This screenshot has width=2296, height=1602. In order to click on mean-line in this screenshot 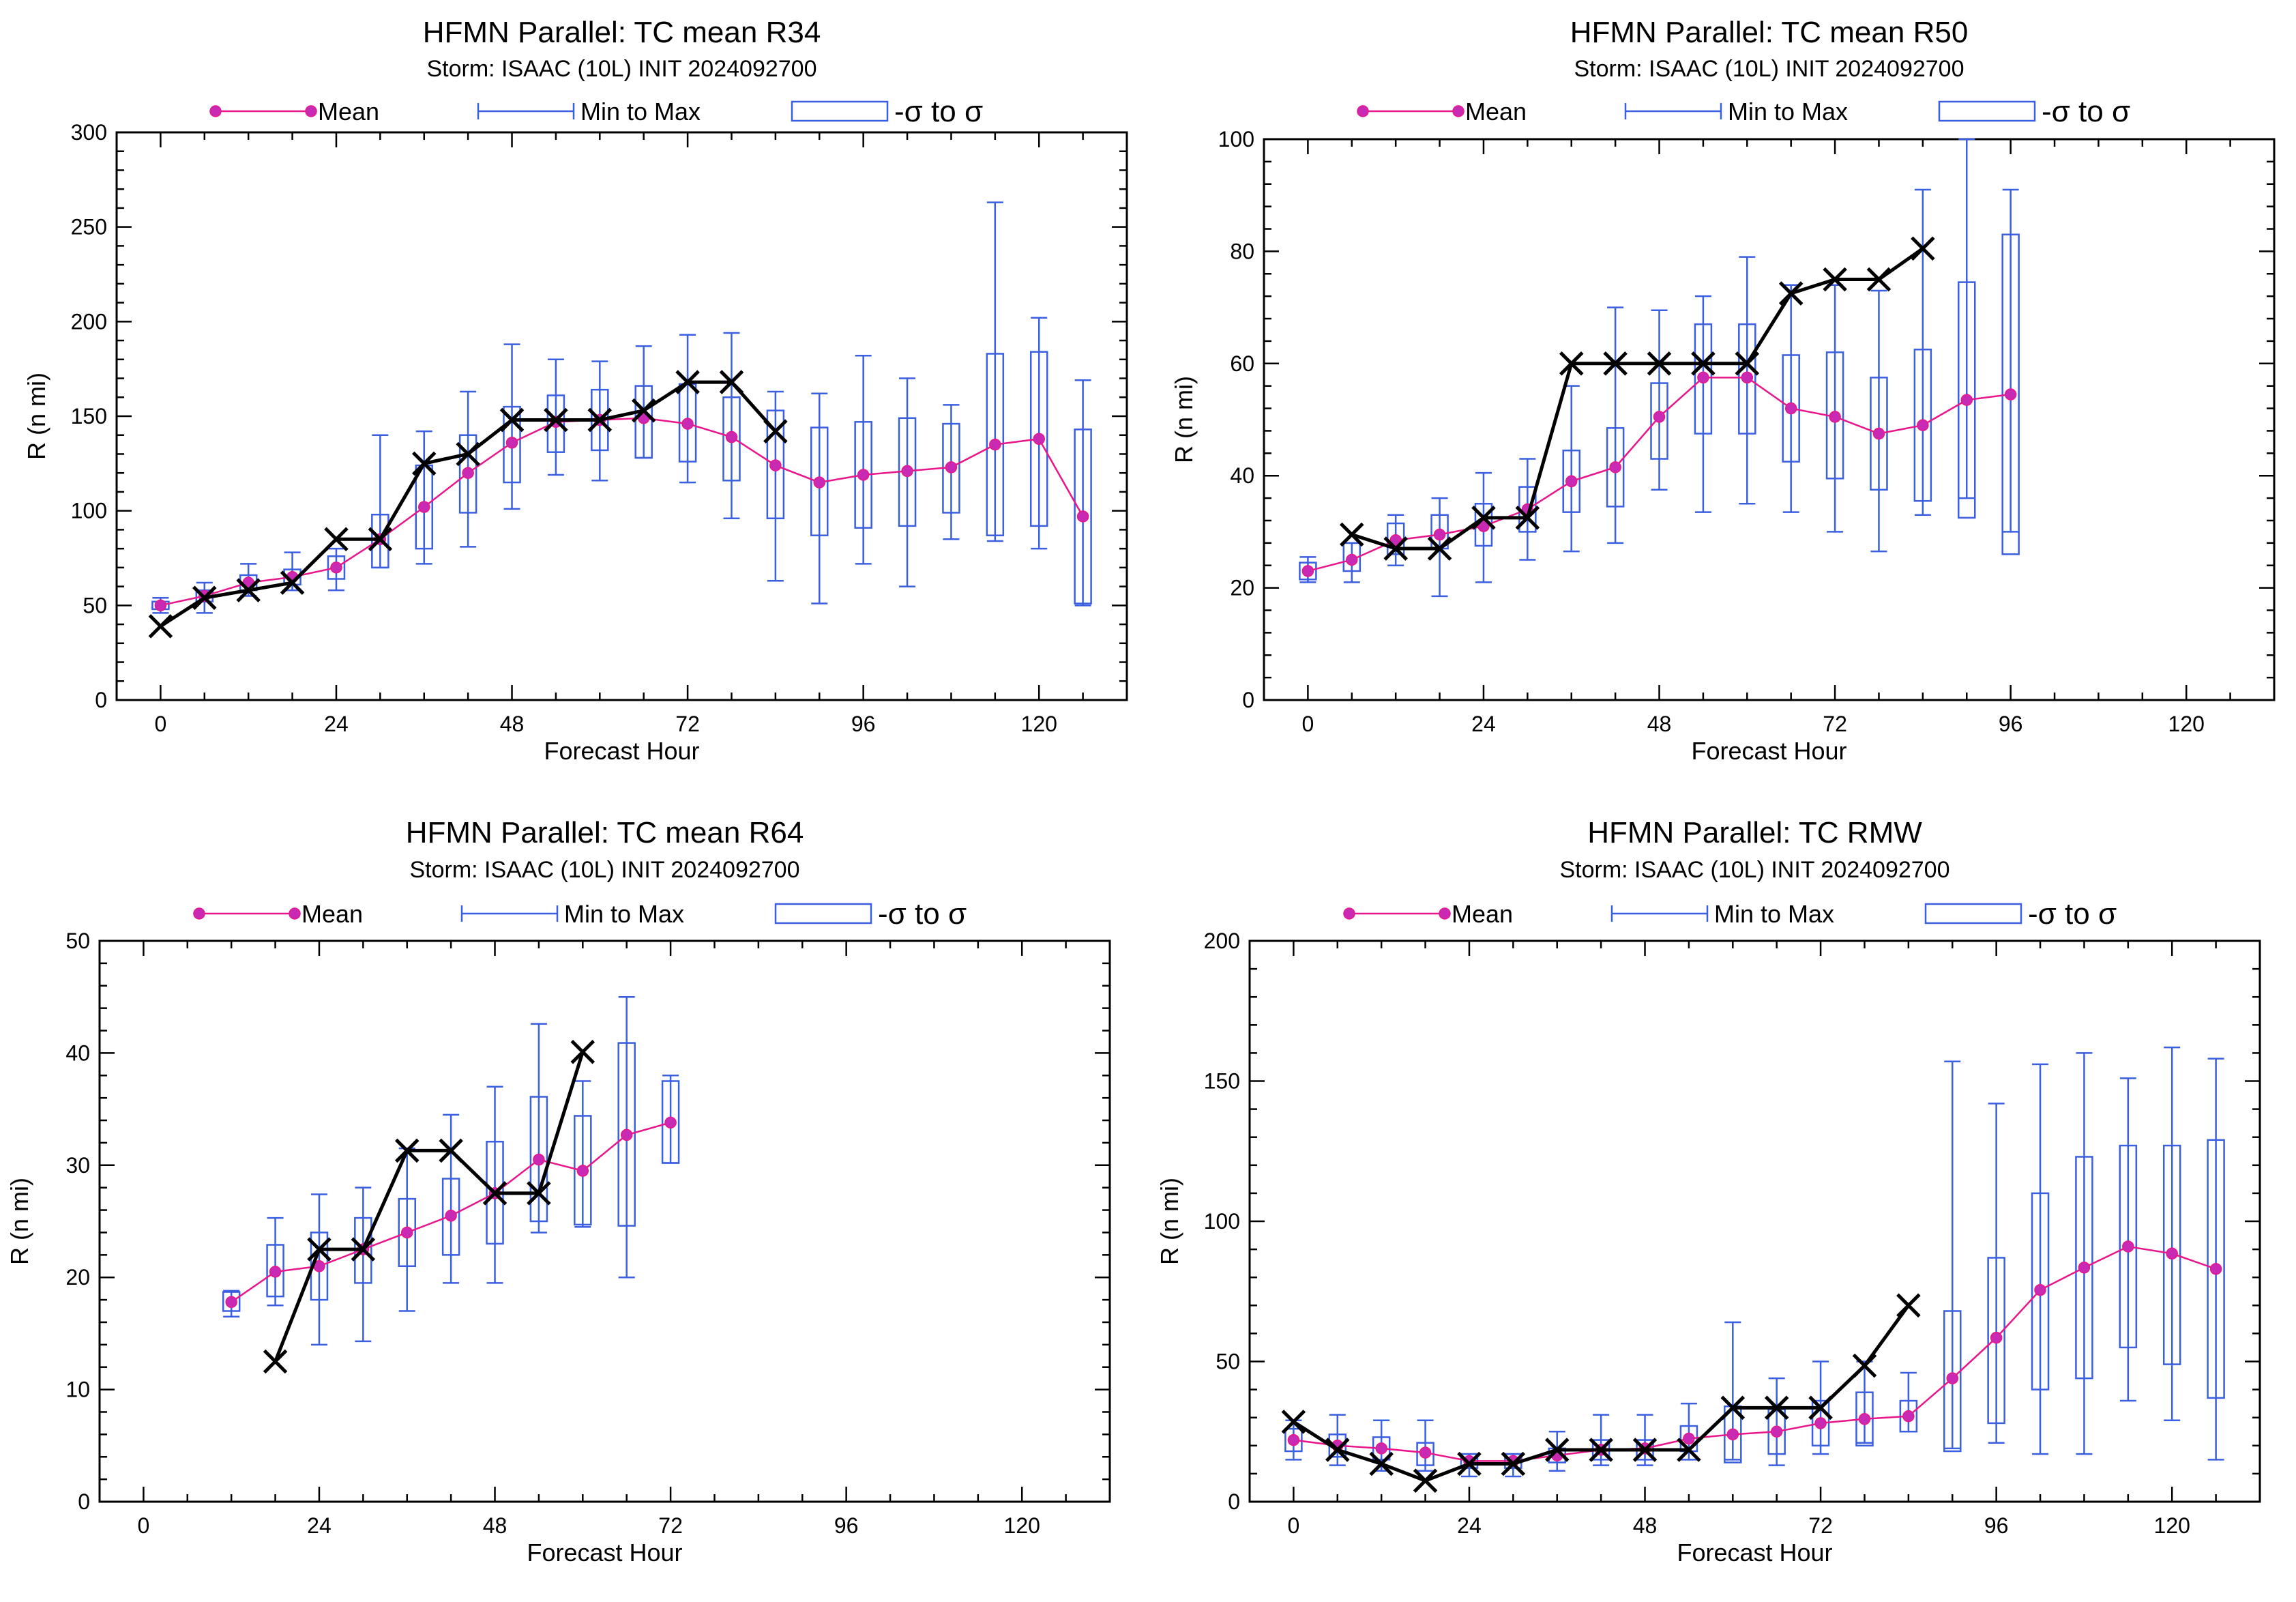, I will do `click(1755, 1353)`.